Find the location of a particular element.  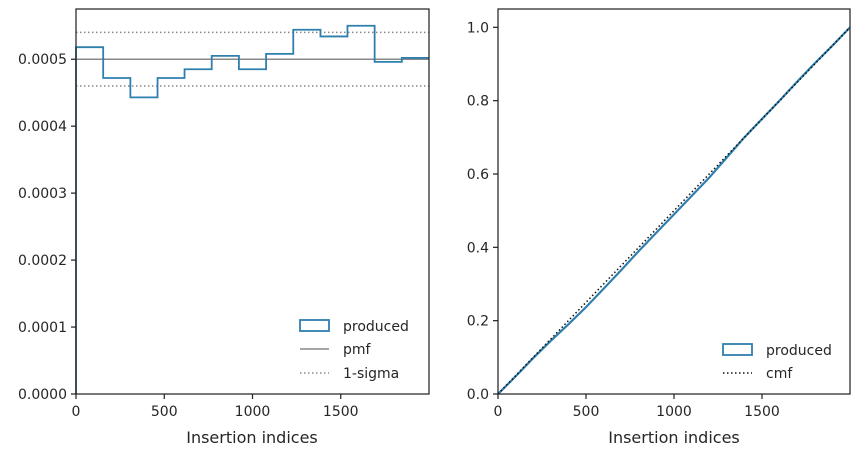

y-tick-label: 0.0005 is located at coordinates (42, 60).